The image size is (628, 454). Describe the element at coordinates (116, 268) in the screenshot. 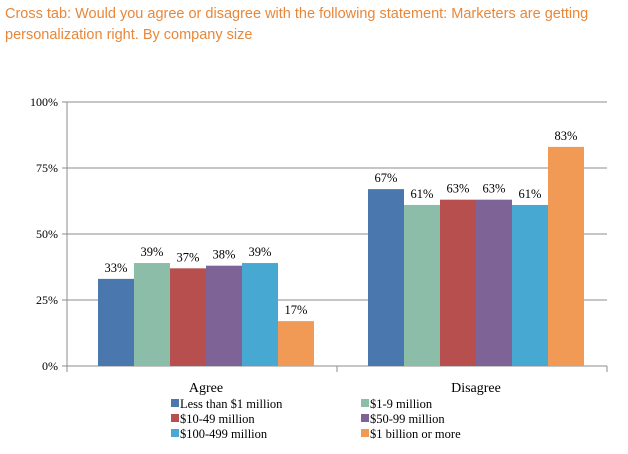

I see `data-label: 33%` at that location.